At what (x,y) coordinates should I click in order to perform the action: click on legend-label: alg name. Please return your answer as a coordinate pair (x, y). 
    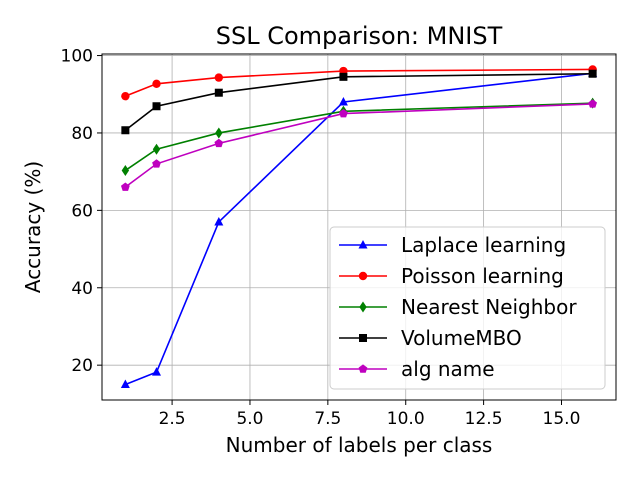
    Looking at the image, I should click on (448, 369).